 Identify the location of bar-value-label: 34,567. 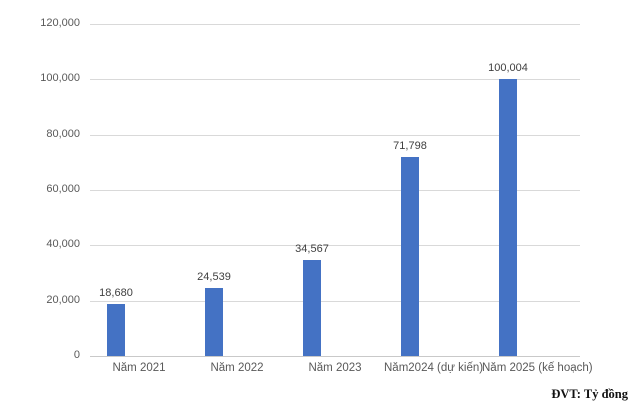
(312, 249).